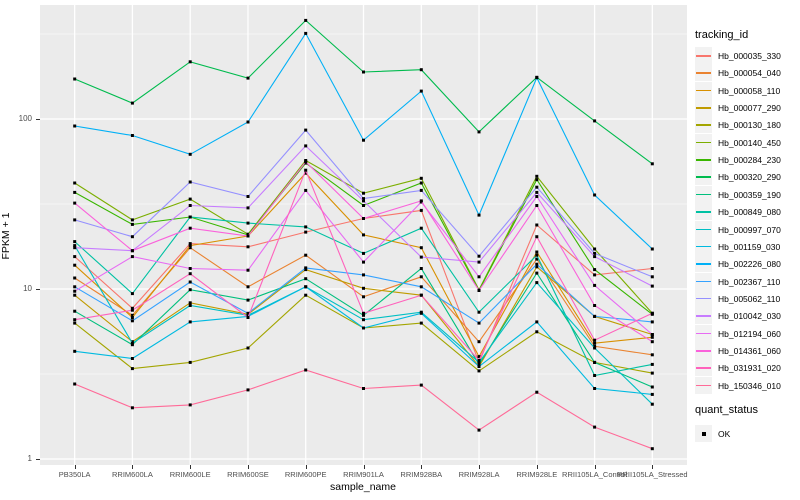 This screenshot has height=500, width=800. What do you see at coordinates (749, 73) in the screenshot?
I see `legend-item-label: Hb_000054_040` at bounding box center [749, 73].